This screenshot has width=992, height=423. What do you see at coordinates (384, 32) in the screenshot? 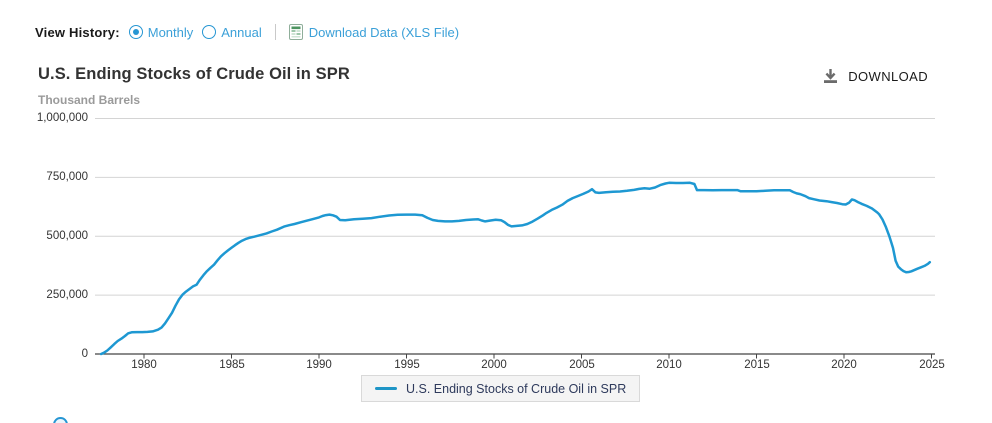
I see `download-xls-label: Download Data (XLS File)` at bounding box center [384, 32].